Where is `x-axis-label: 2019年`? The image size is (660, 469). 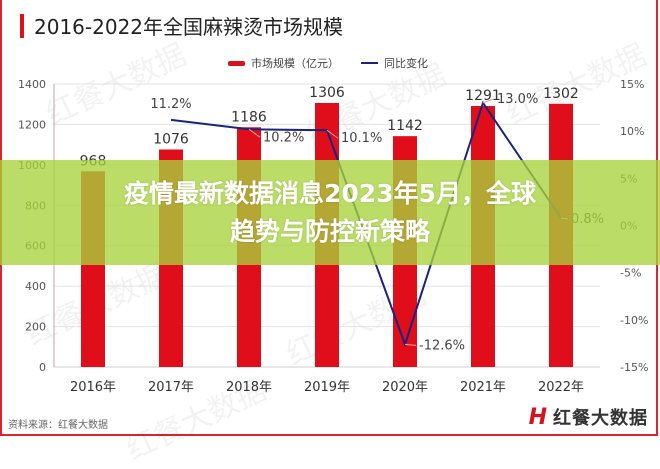
x-axis-label: 2019年 is located at coordinates (327, 387).